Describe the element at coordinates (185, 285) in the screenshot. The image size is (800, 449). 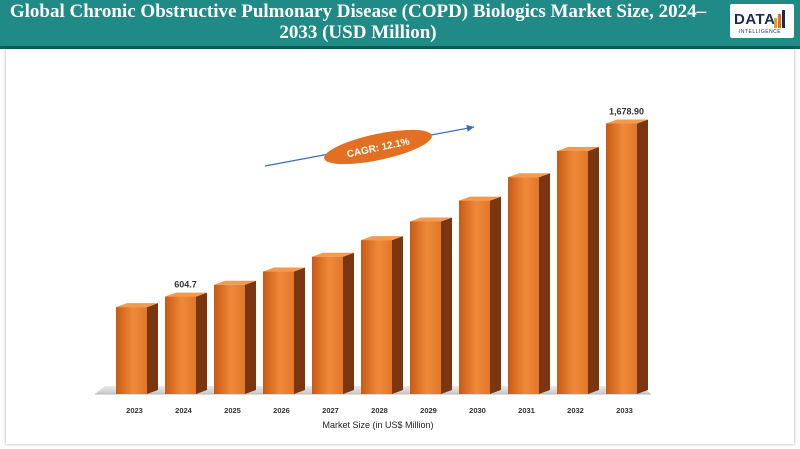
I see `data-label: 604.7` at that location.